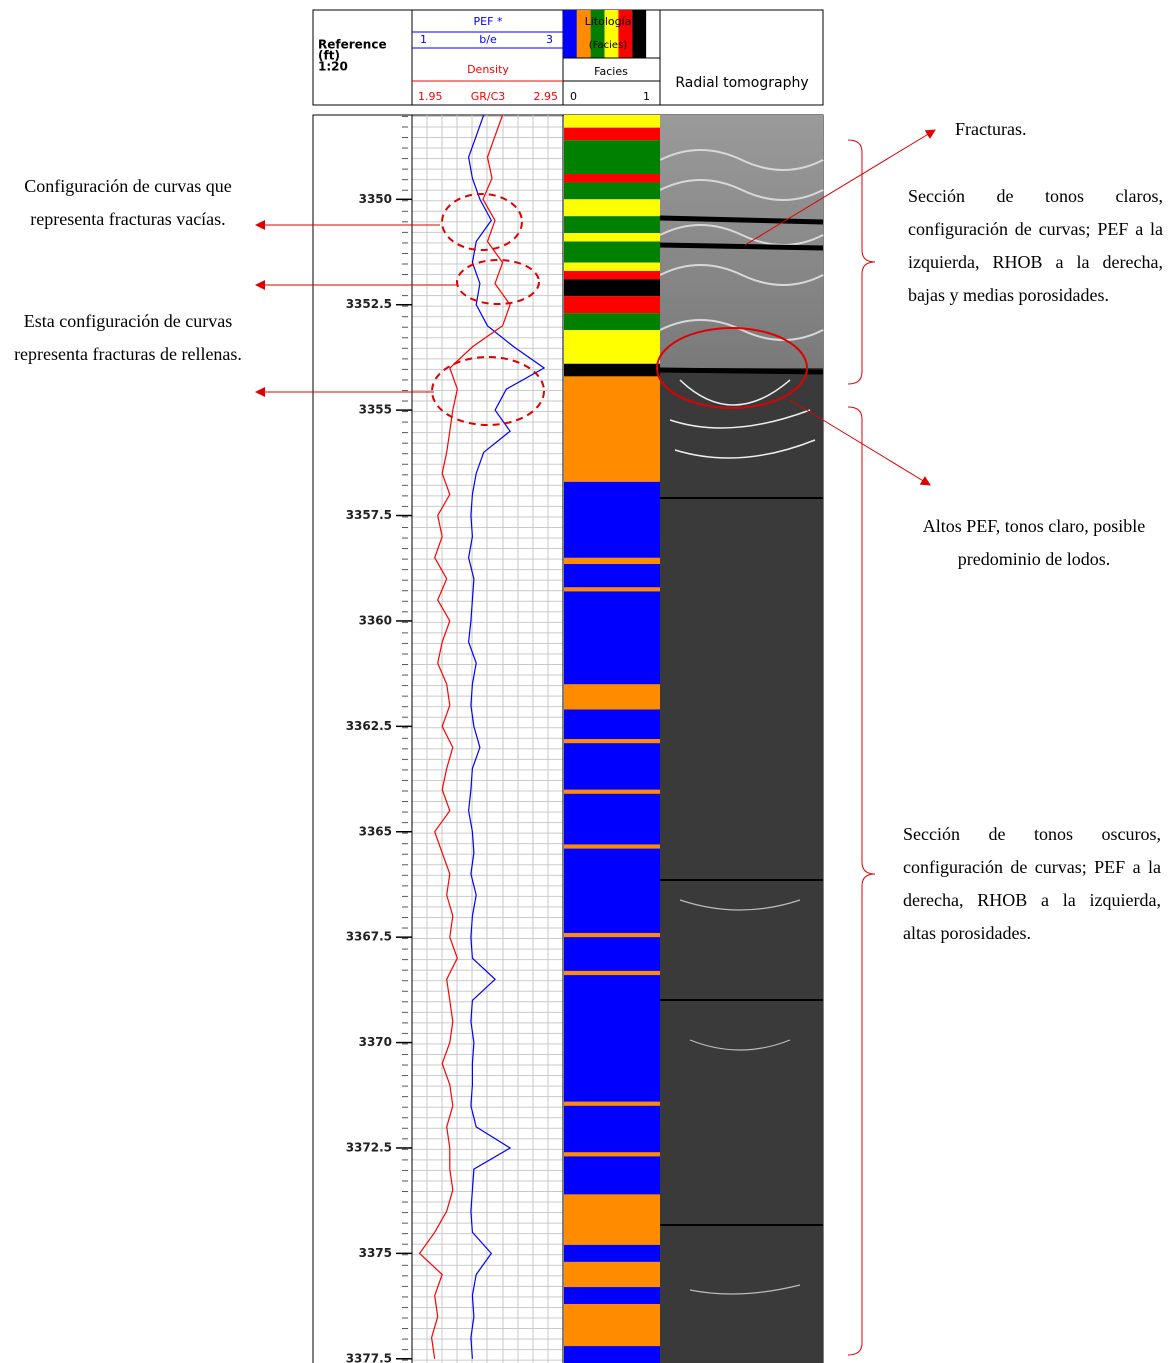 The image size is (1172, 1363). I want to click on facies-track: Facies, so click(611, 71).